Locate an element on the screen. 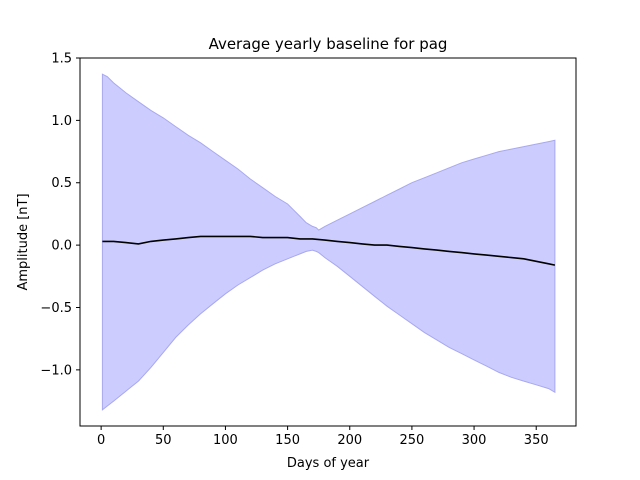  y-tick-label: −1.0 is located at coordinates (56, 370).